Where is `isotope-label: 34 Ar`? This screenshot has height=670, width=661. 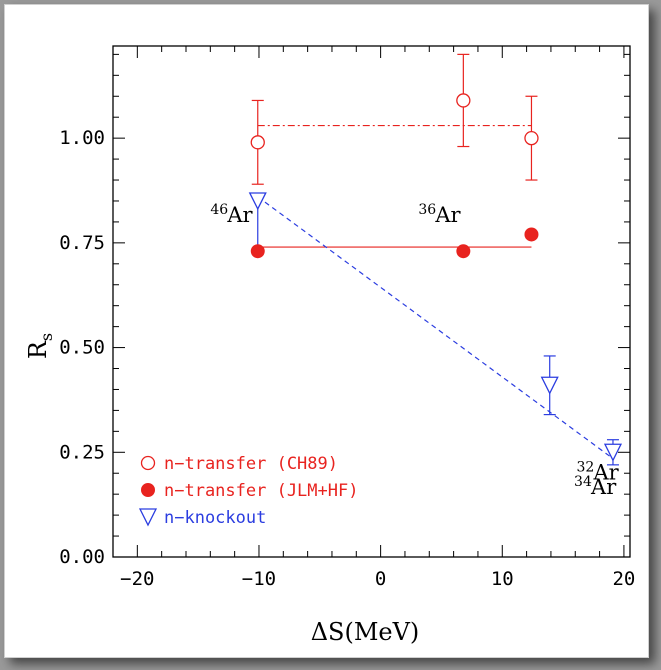 isotope-label: 34 Ar is located at coordinates (595, 486).